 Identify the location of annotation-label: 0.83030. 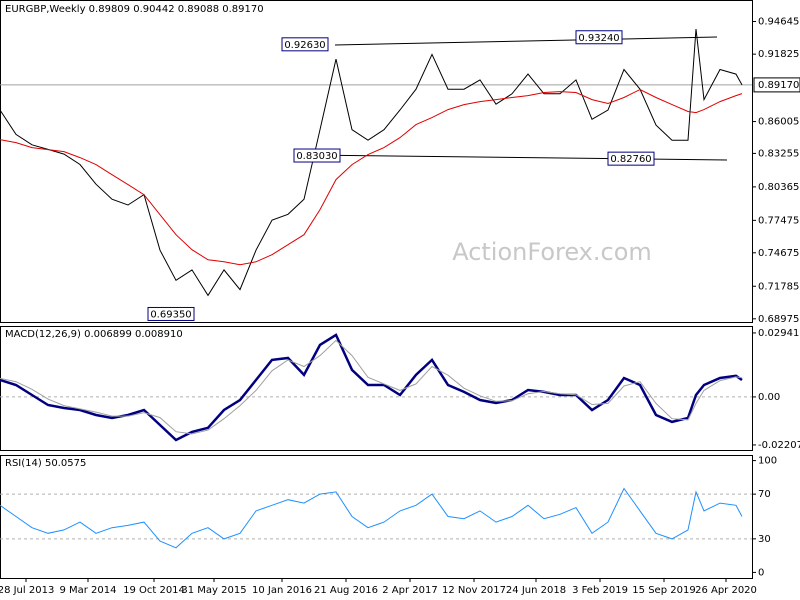
(316, 156).